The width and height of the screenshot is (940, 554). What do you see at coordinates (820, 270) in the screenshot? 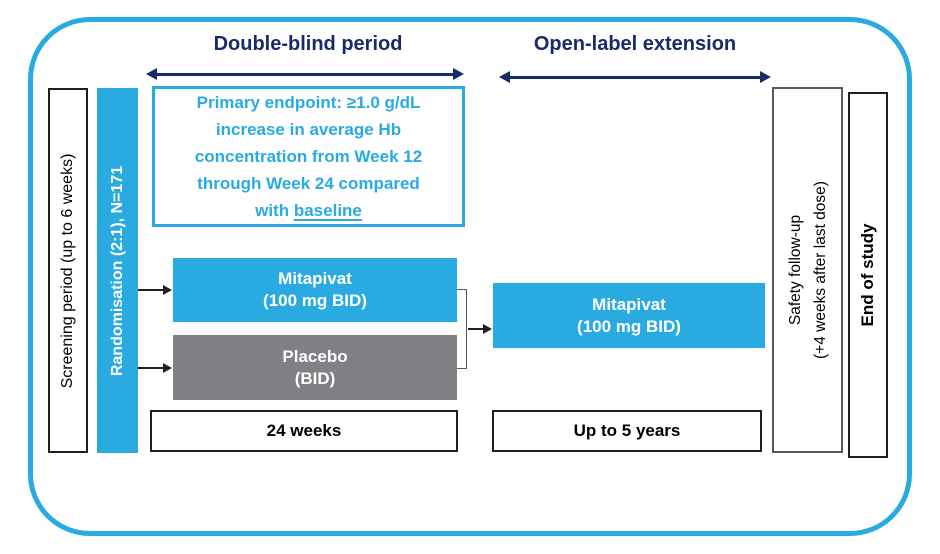
I see `safety-follow-up-line2: (+4 weeks after last dose)` at bounding box center [820, 270].